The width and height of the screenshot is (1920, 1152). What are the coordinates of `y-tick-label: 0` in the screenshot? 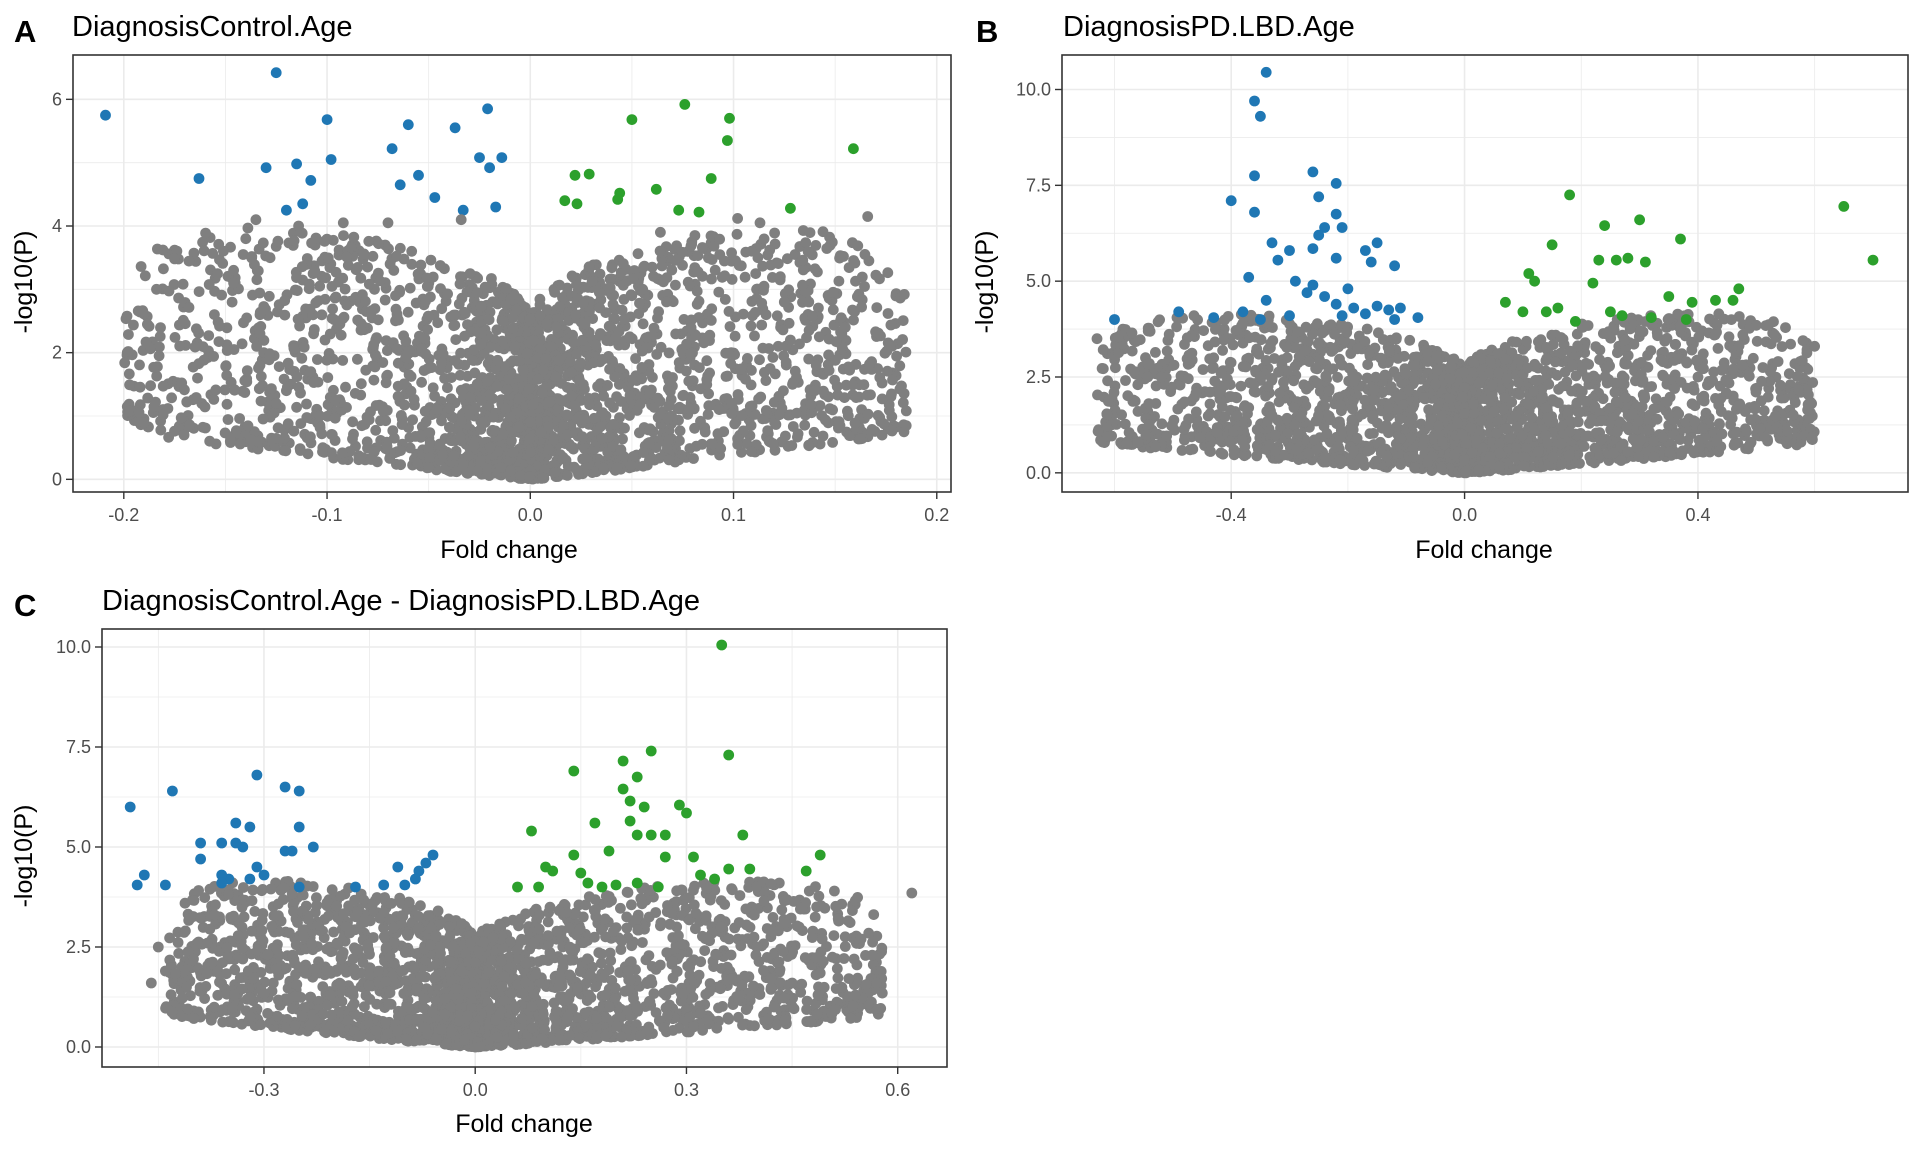 It's located at (57, 479).